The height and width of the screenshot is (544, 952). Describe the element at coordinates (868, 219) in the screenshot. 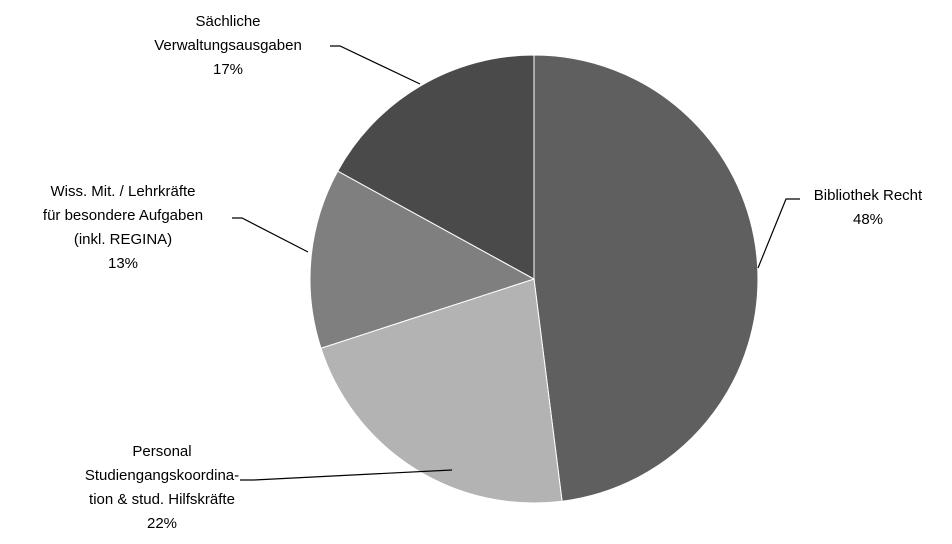

I see `slice-percent-label-1: 48%` at that location.